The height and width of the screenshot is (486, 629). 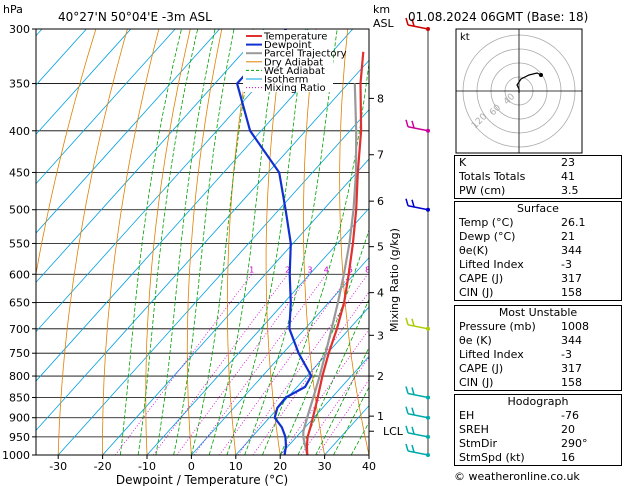 I want to click on table-row-label: θe (K), so click(x=475, y=340).